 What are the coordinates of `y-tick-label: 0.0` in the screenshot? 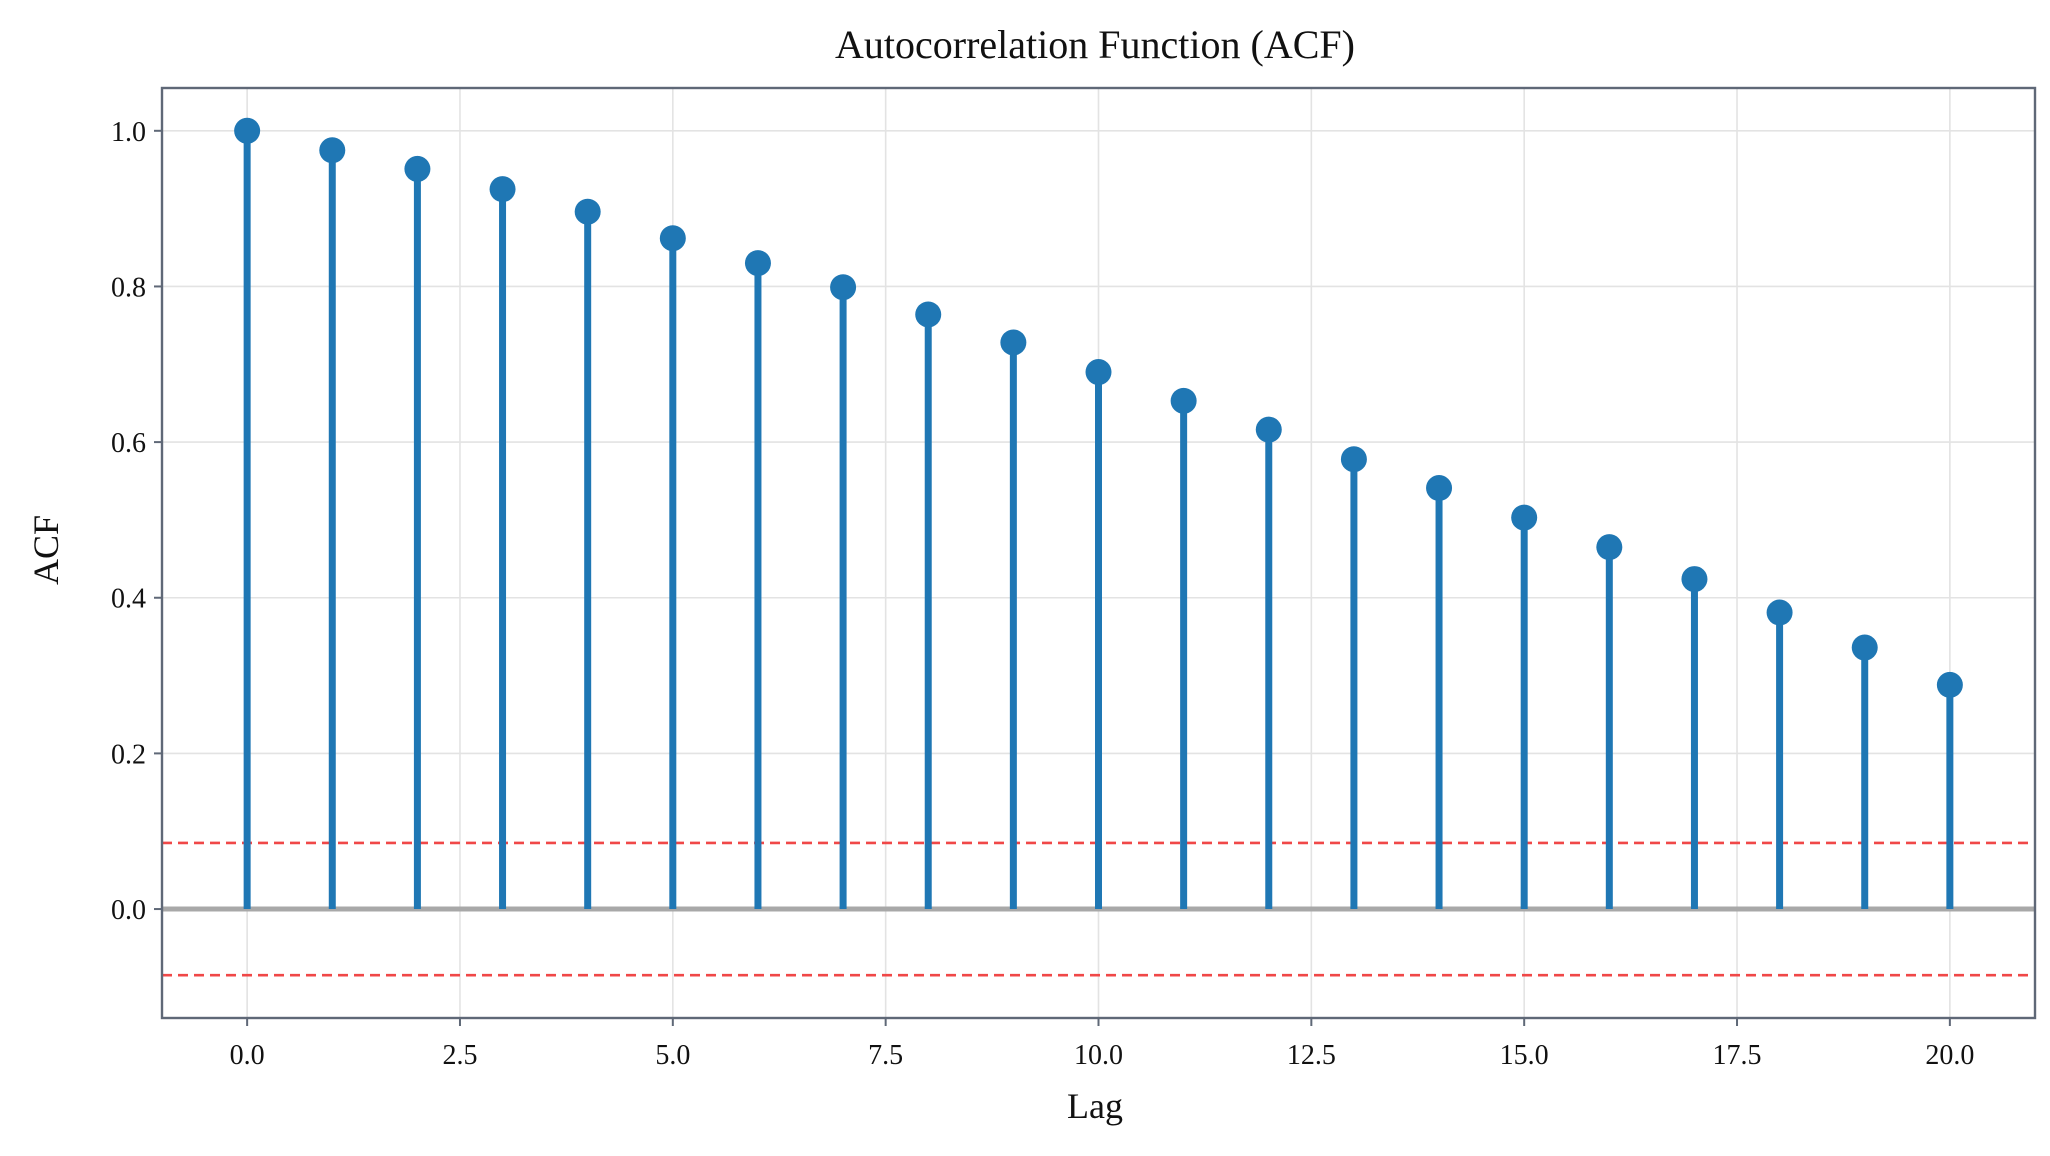 It's located at (128, 910).